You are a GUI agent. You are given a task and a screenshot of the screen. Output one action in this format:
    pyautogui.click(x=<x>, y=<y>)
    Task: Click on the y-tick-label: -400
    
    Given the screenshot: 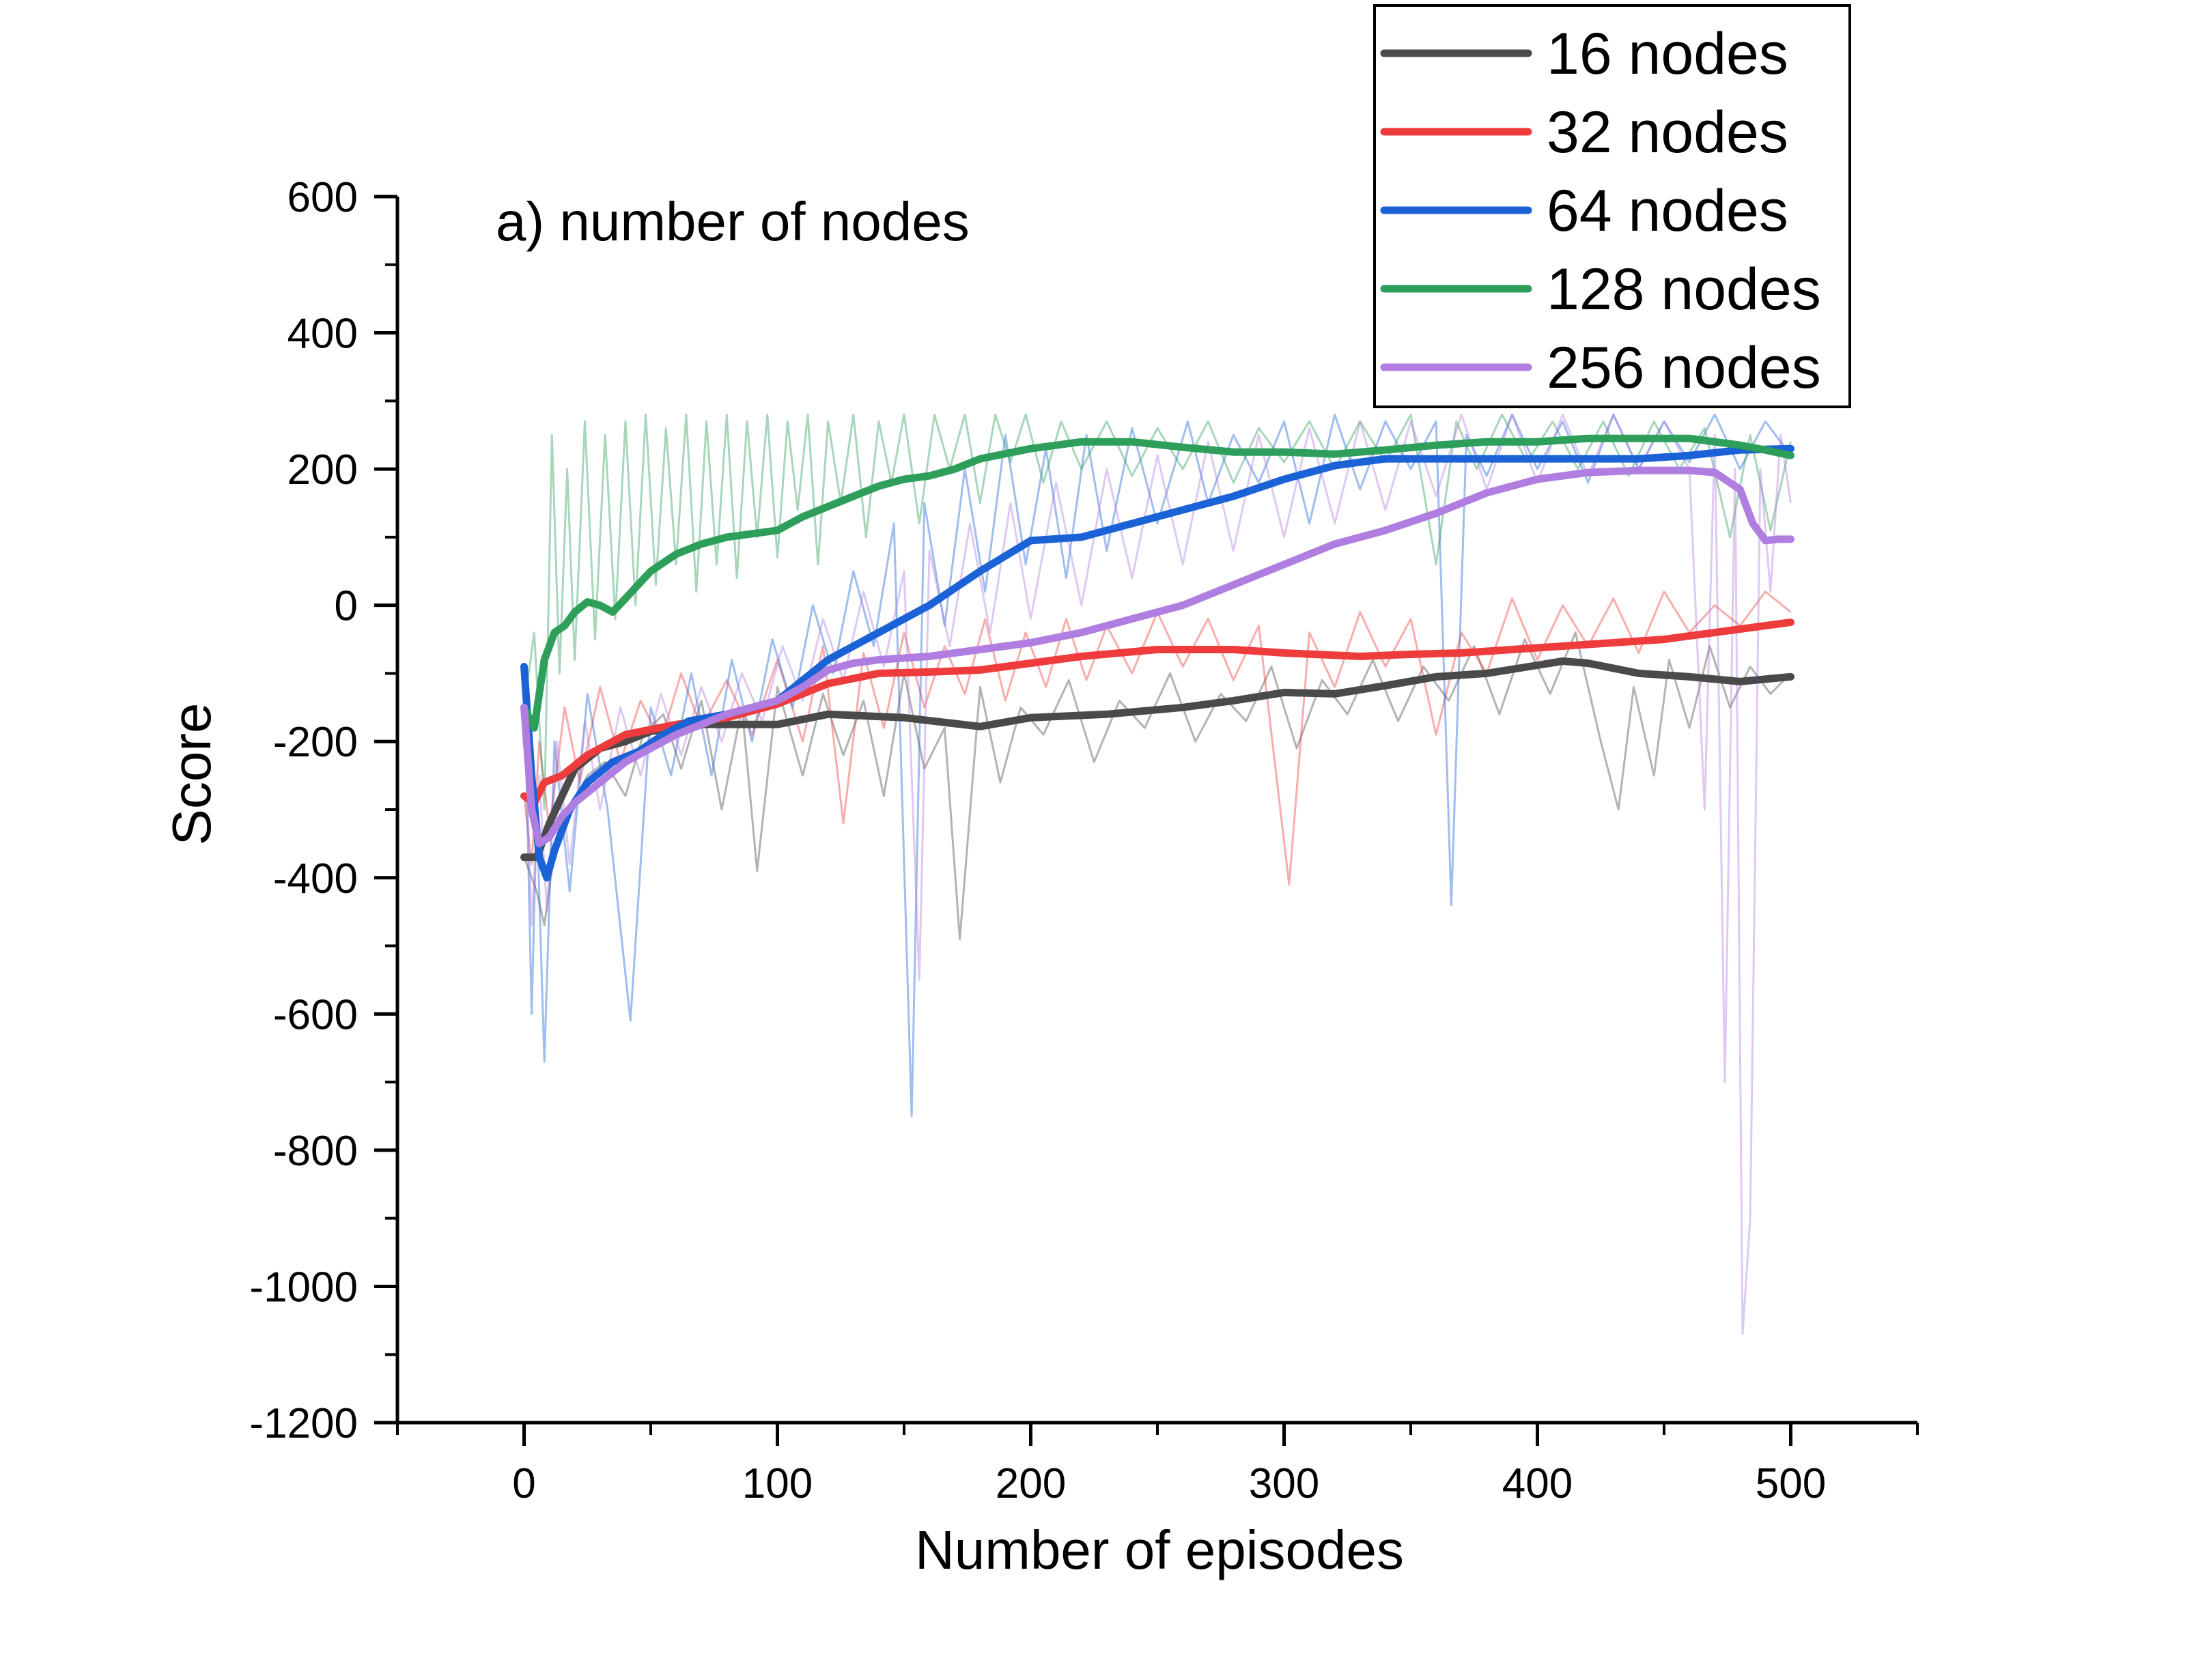 What is the action you would take?
    pyautogui.click(x=315, y=878)
    